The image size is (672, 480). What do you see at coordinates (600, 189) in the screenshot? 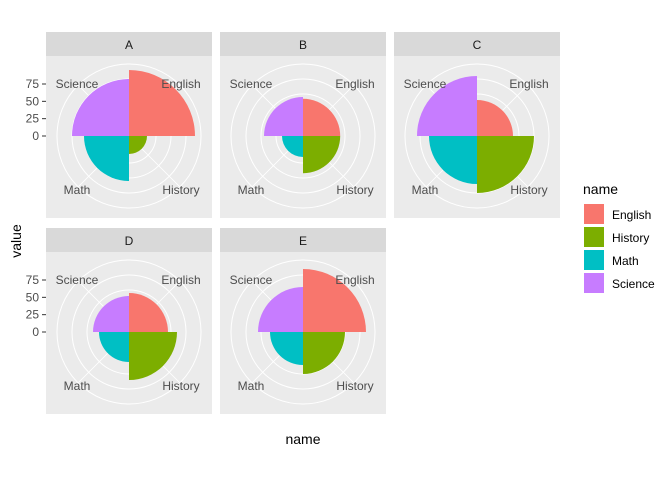
I see `legend-title: name` at bounding box center [600, 189].